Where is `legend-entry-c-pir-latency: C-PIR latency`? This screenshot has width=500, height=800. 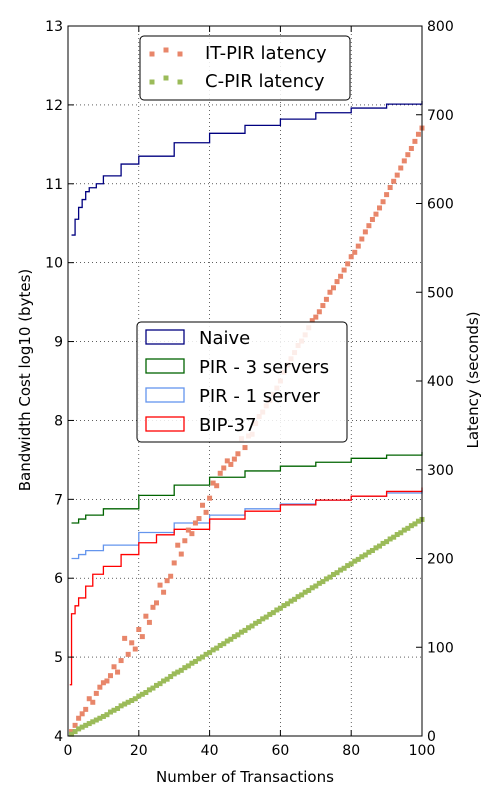
legend-entry-c-pir-latency: C-PIR latency is located at coordinates (237, 81).